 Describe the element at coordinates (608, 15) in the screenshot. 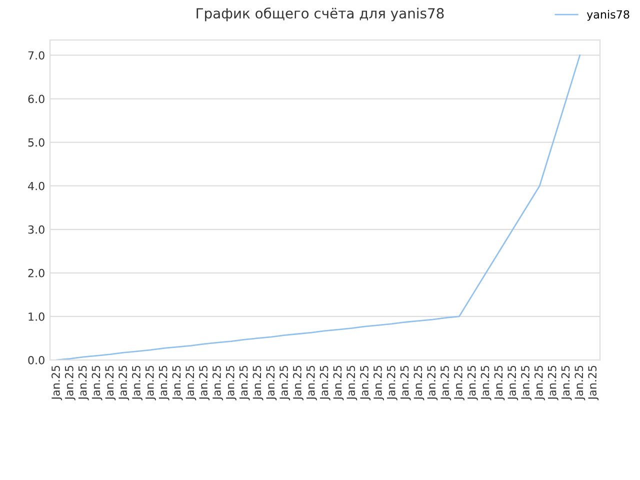

I see `legend-label: yanis78` at that location.